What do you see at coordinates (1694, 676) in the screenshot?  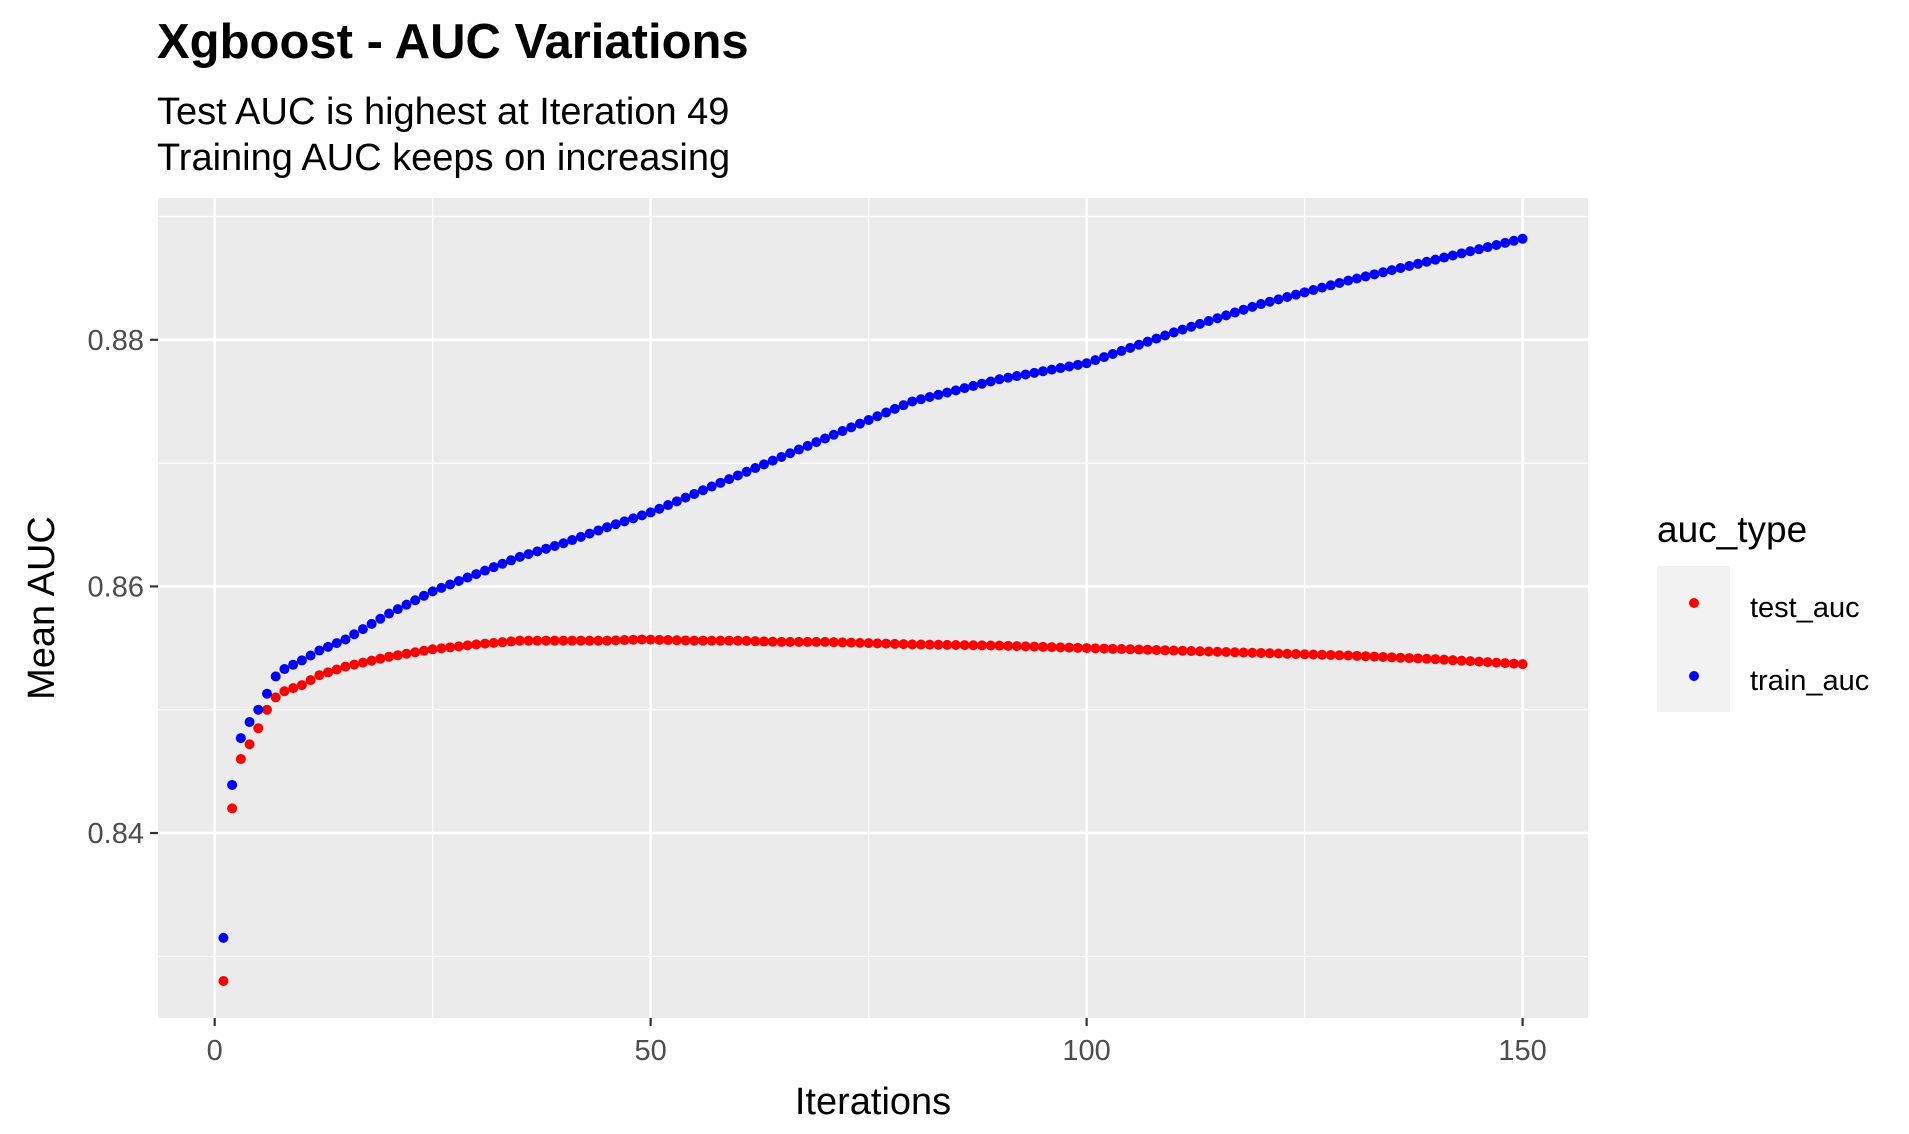 I see `legend-key-train-auc` at bounding box center [1694, 676].